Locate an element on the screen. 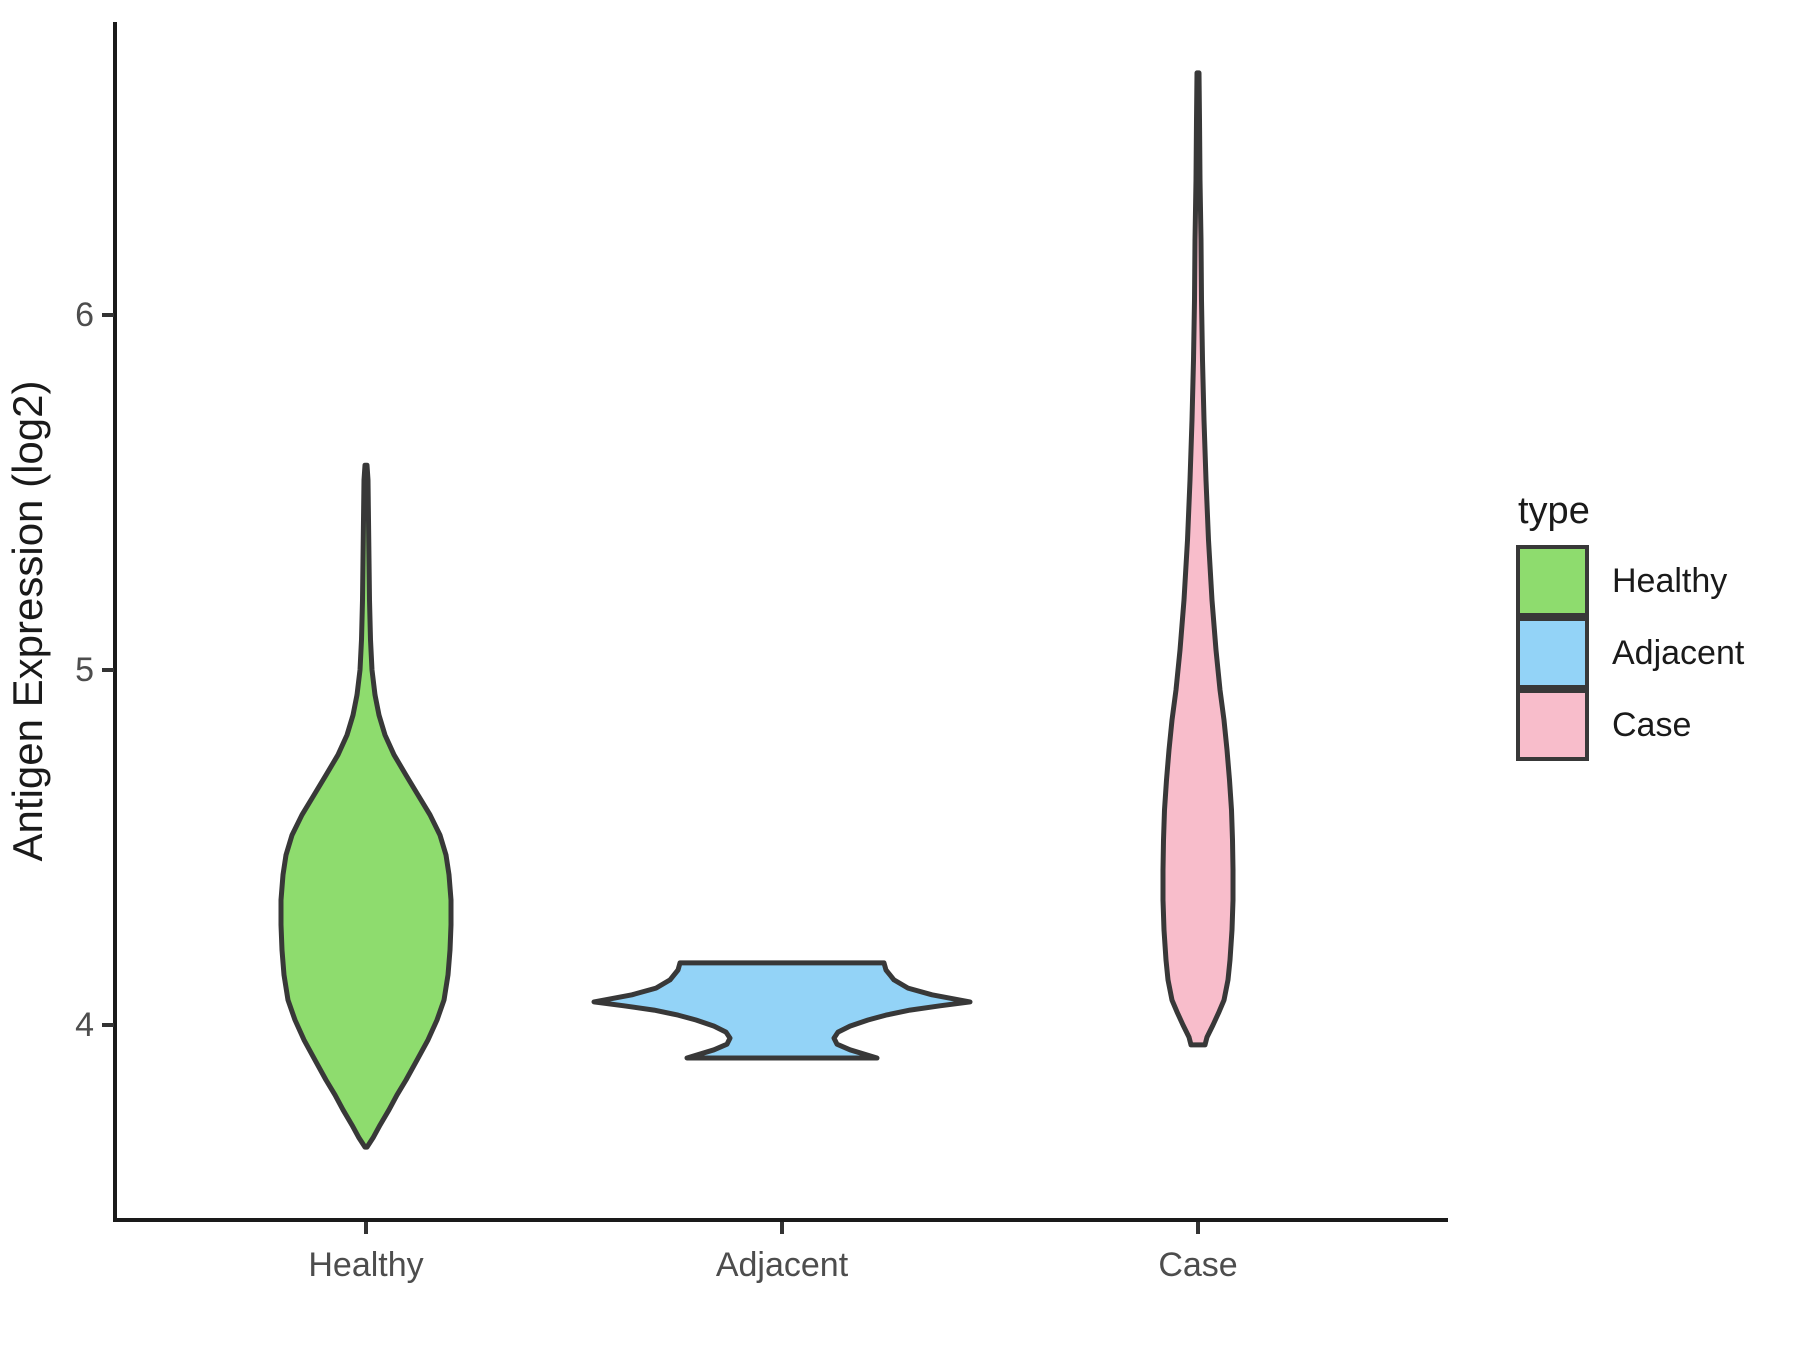 This screenshot has width=1800, height=1350. legend-title: type is located at coordinates (1554, 511).